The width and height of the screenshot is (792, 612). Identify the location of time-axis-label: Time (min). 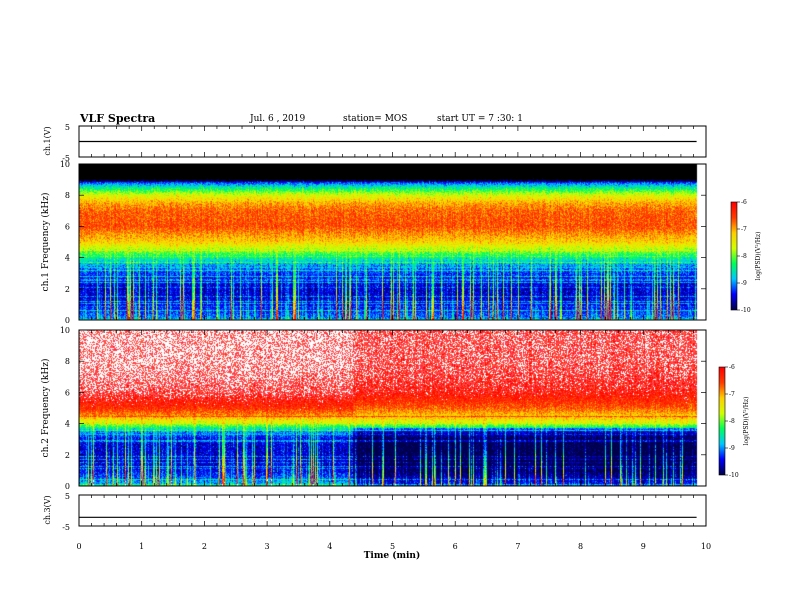
(392, 555).